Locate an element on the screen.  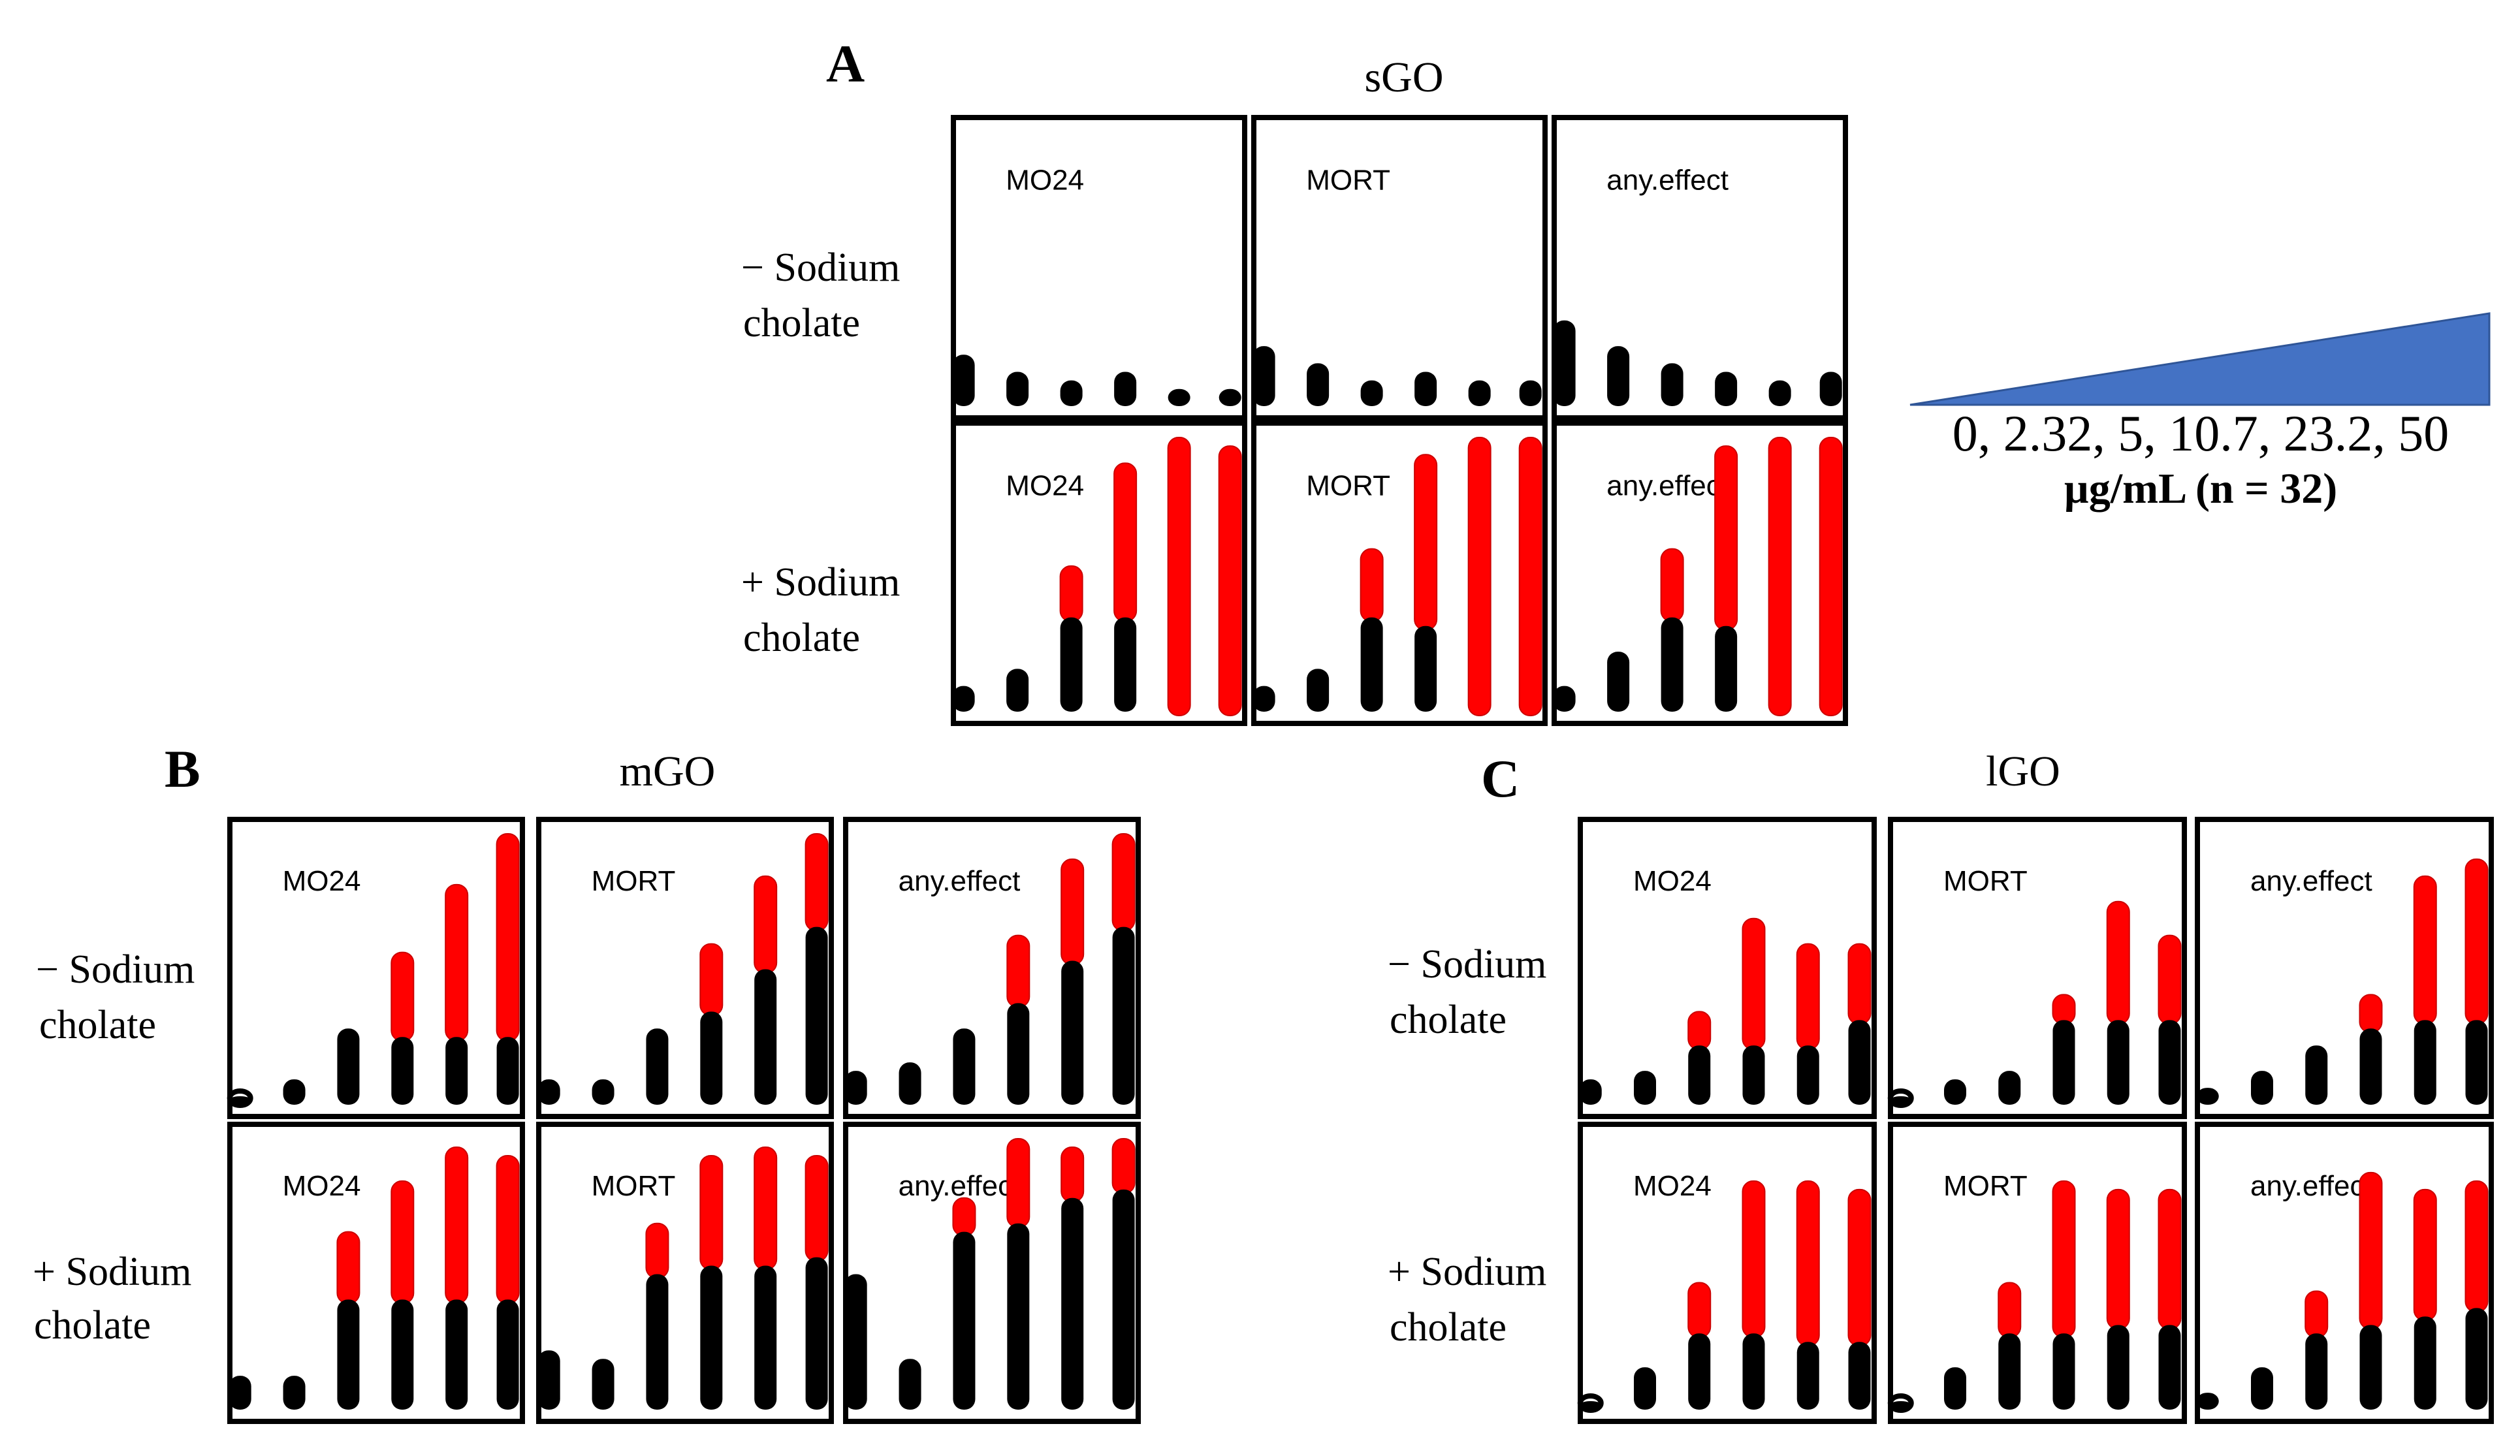
facet-cell: any.effect is located at coordinates (1700, 573).